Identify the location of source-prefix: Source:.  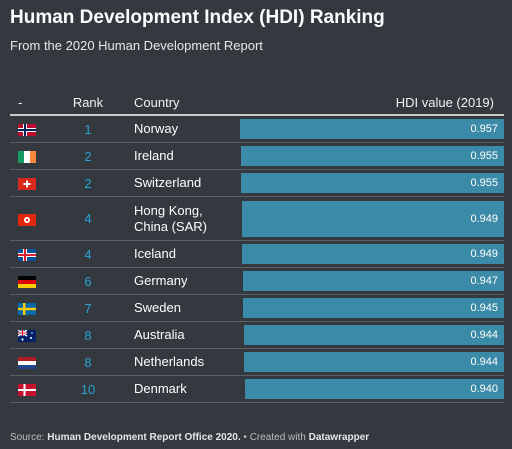
(29, 437).